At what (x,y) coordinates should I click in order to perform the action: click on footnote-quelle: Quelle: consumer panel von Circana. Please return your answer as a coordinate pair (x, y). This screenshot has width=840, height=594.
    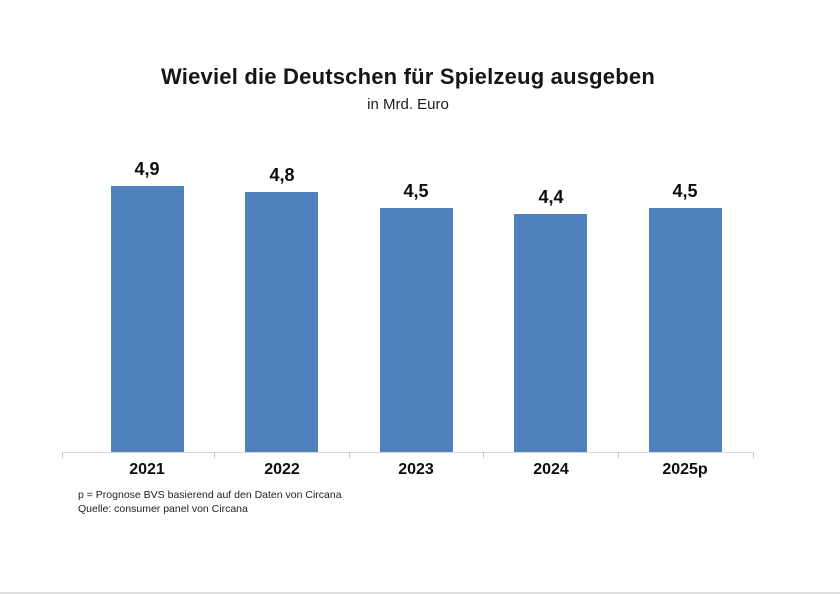
    Looking at the image, I should click on (163, 509).